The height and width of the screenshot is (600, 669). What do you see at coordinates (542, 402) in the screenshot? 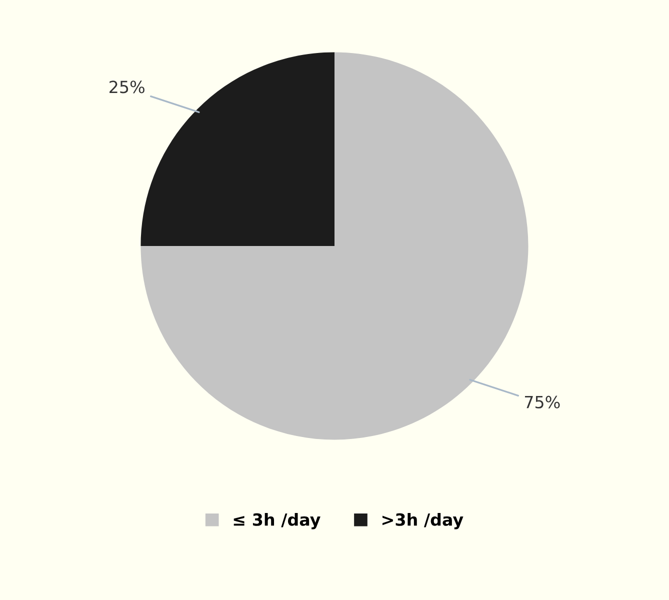
I see `data-label: 75%` at bounding box center [542, 402].